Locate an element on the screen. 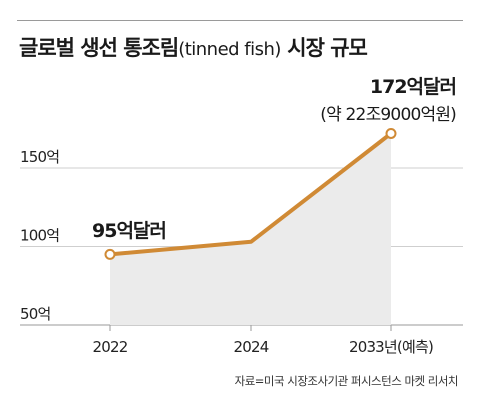 This screenshot has height=410, width=480. x-tick-label-0: 2022 is located at coordinates (110, 347).